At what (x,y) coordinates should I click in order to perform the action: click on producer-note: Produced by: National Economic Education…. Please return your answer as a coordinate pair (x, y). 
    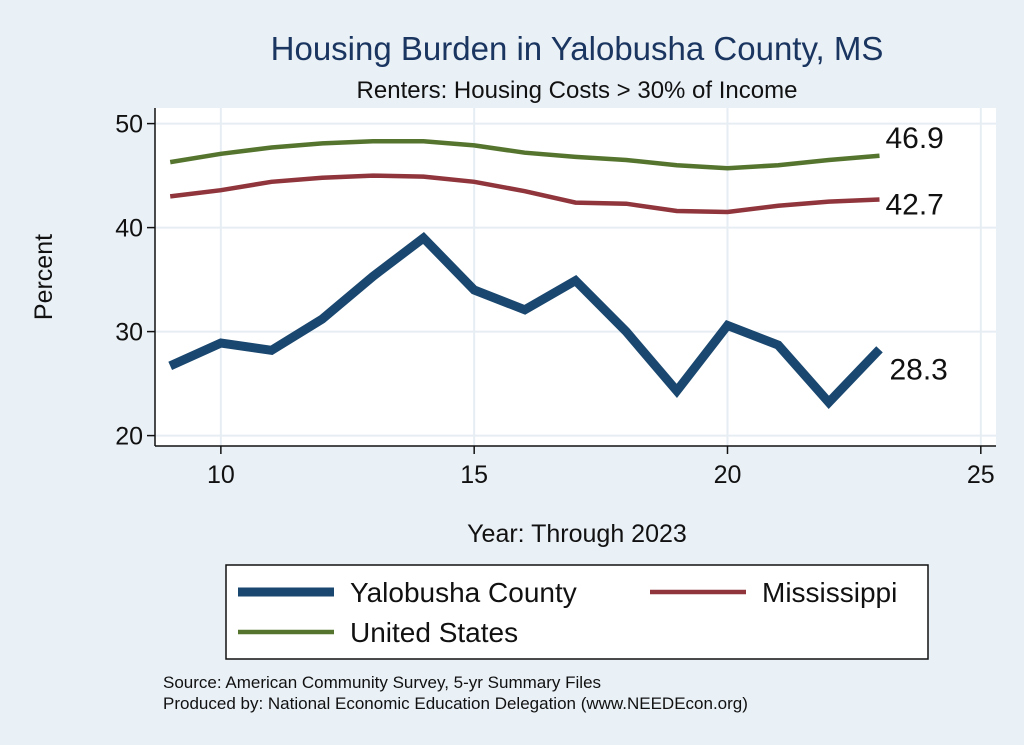
    Looking at the image, I should click on (455, 703).